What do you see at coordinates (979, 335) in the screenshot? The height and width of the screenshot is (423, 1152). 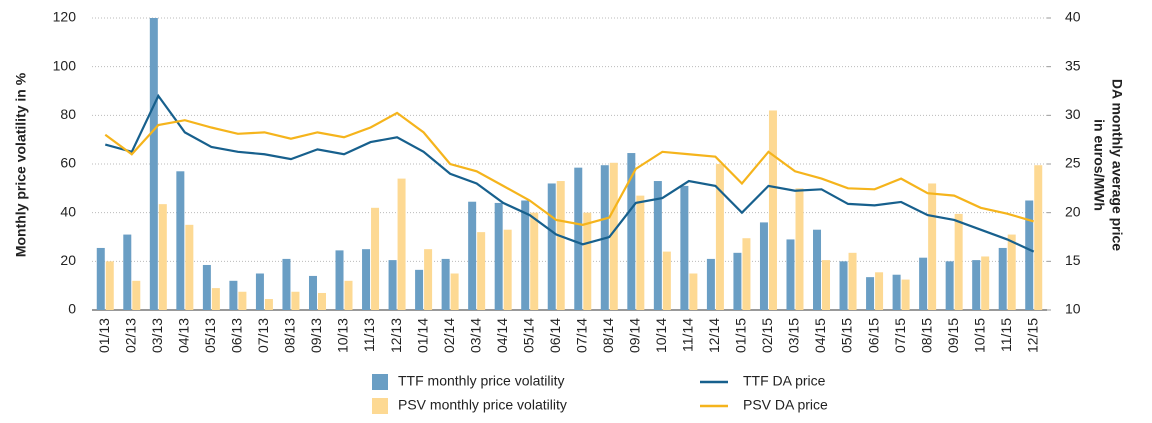 I see `x-tick-label: 10/15` at bounding box center [979, 335].